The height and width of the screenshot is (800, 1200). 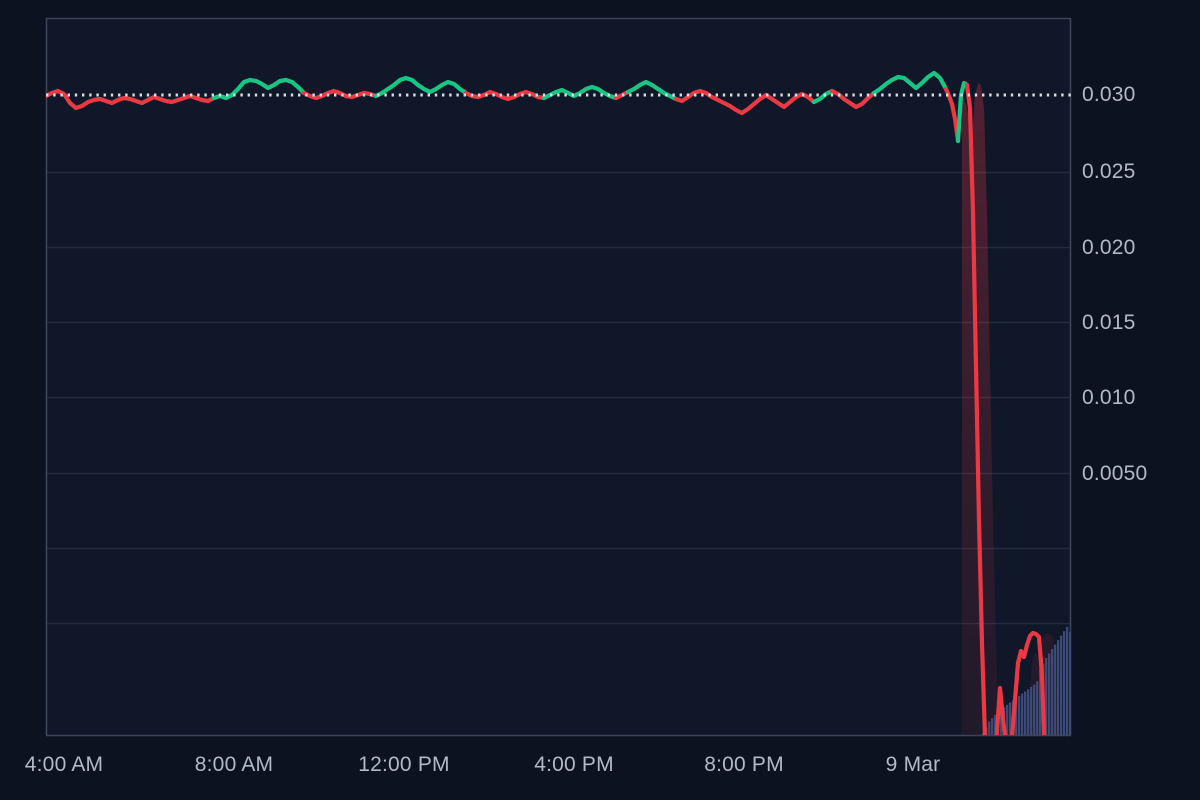 What do you see at coordinates (744, 764) in the screenshot?
I see `x-tick-label-4: 8:00 PM` at bounding box center [744, 764].